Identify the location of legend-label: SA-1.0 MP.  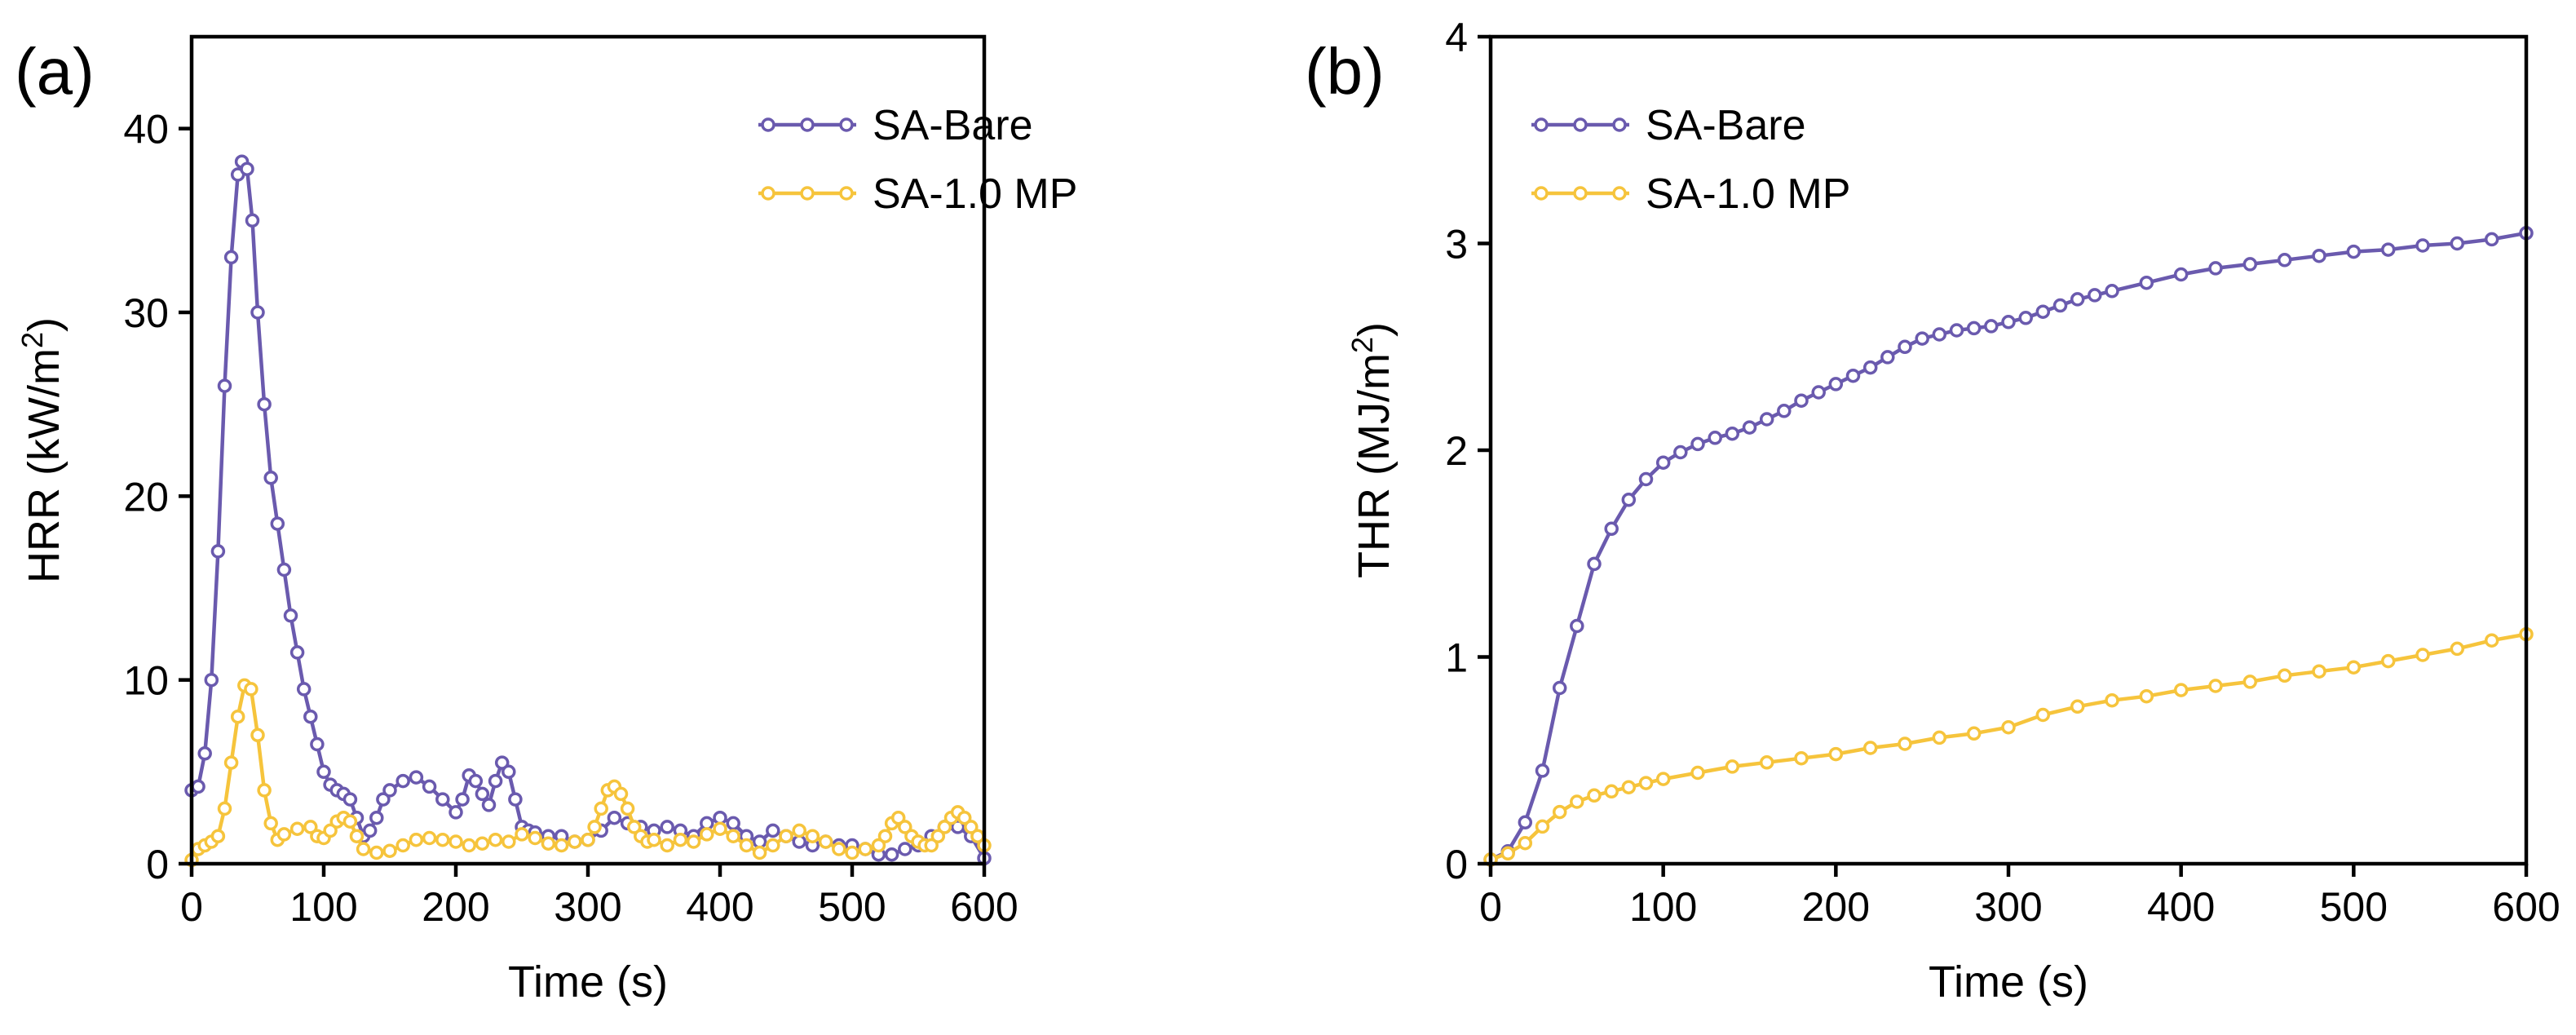
(1748, 194).